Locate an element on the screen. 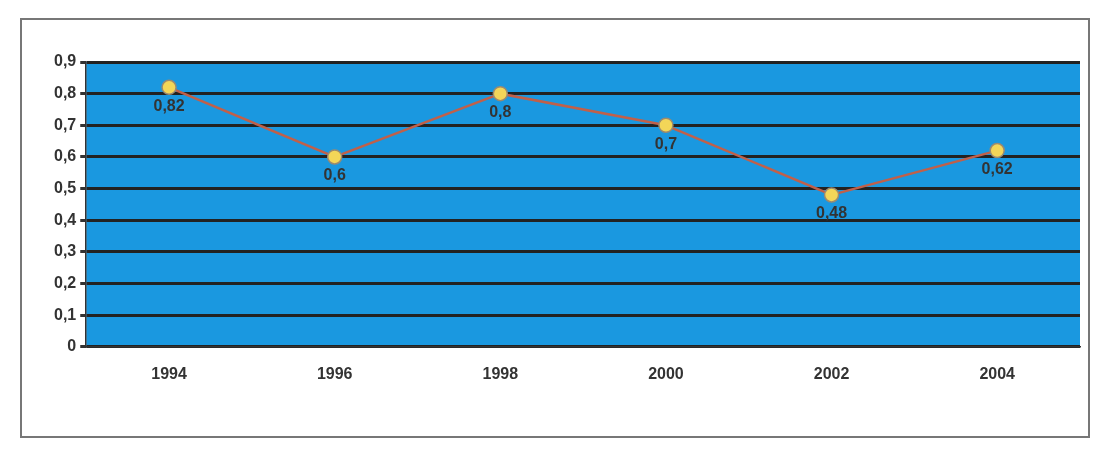 Image resolution: width=1102 pixels, height=454 pixels. data-label: 0,8 is located at coordinates (500, 112).